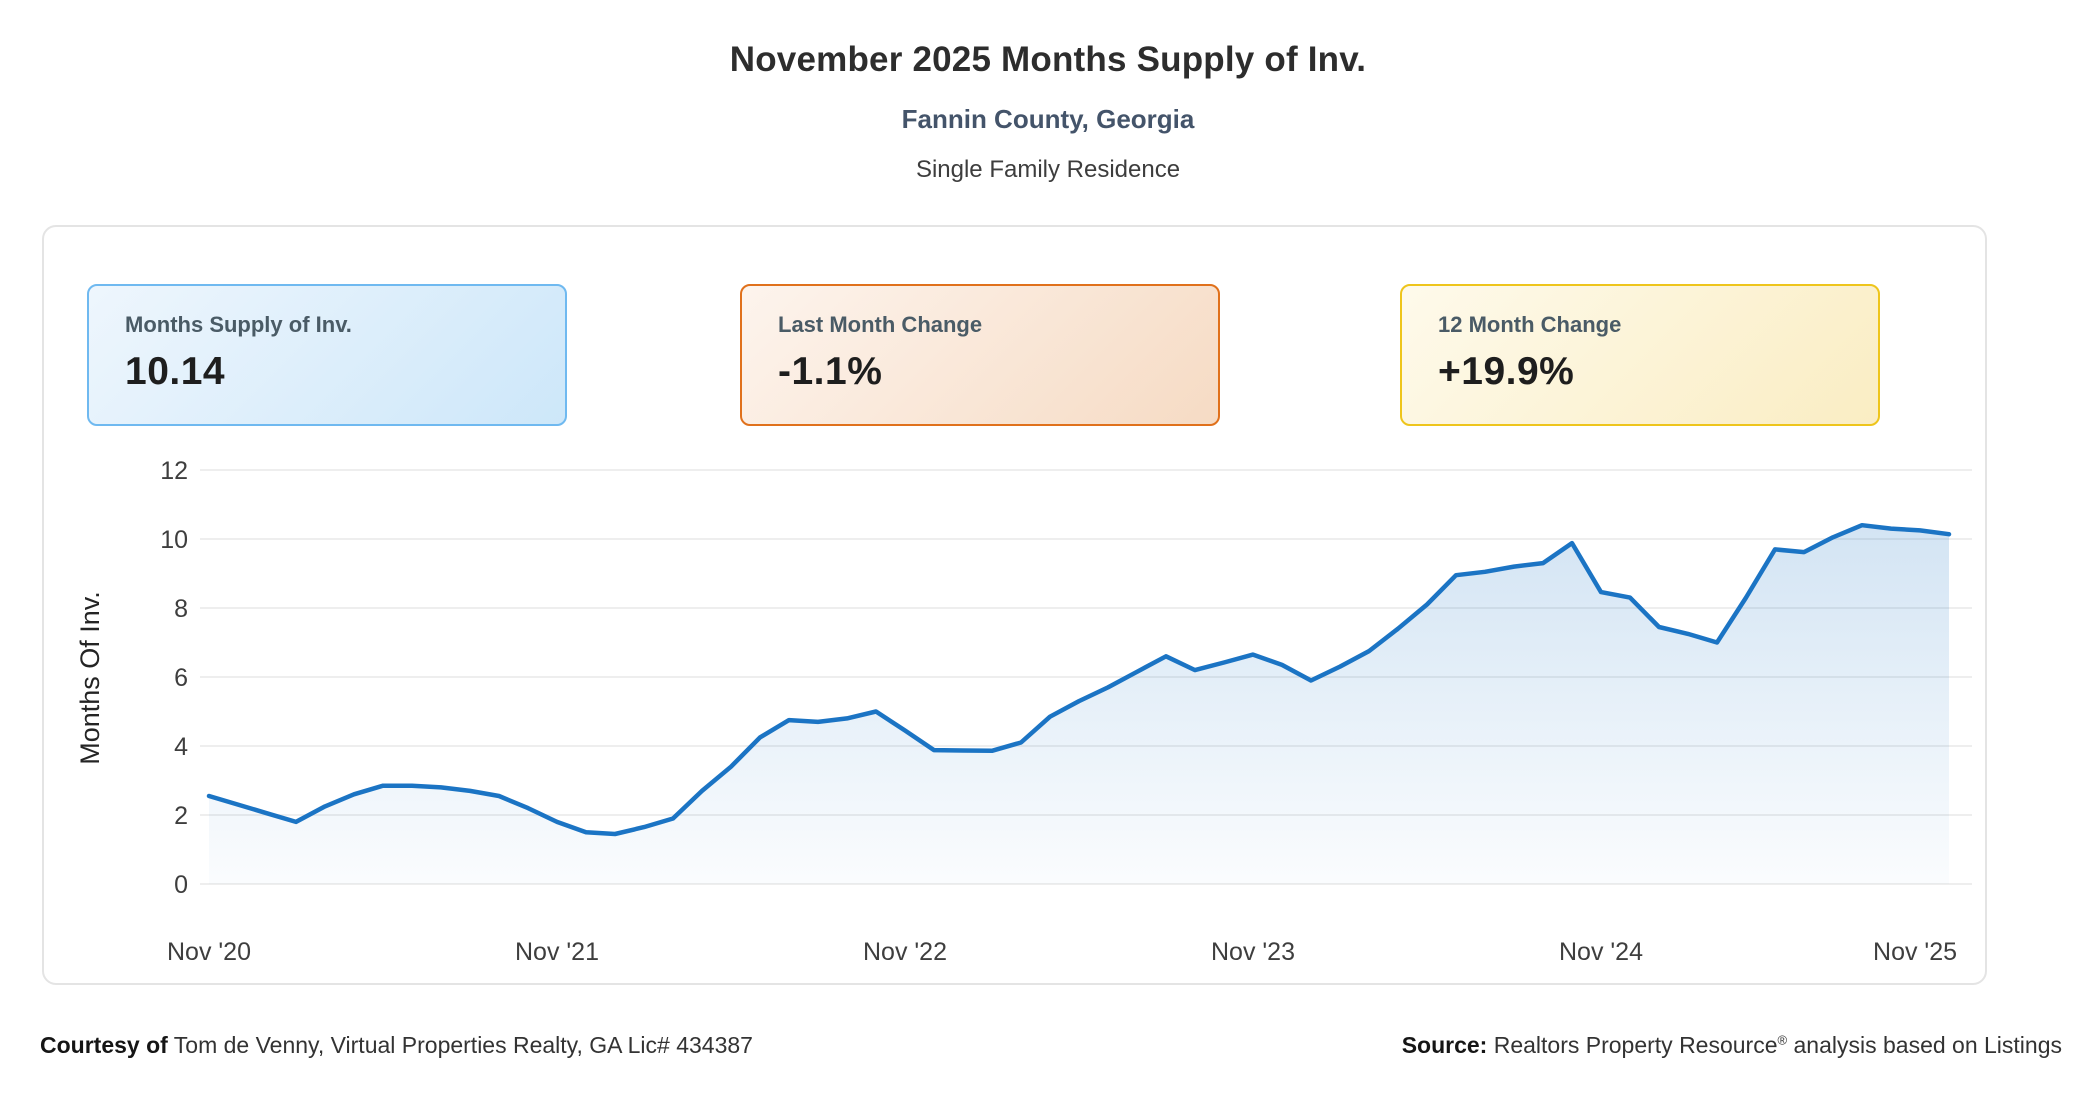  I want to click on stat-card-12-month-change: 12 Month Change +19.9%, so click(1640, 355).